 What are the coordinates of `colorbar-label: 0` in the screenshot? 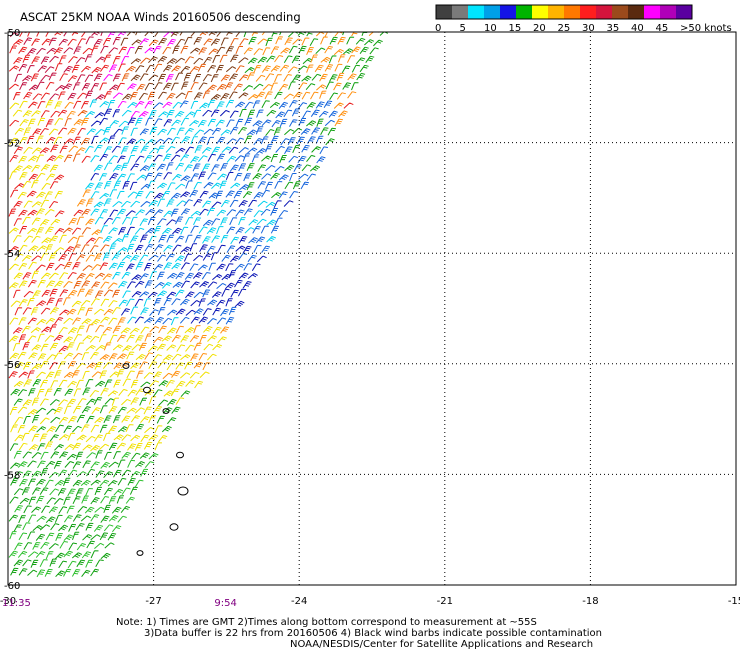 It's located at (438, 28).